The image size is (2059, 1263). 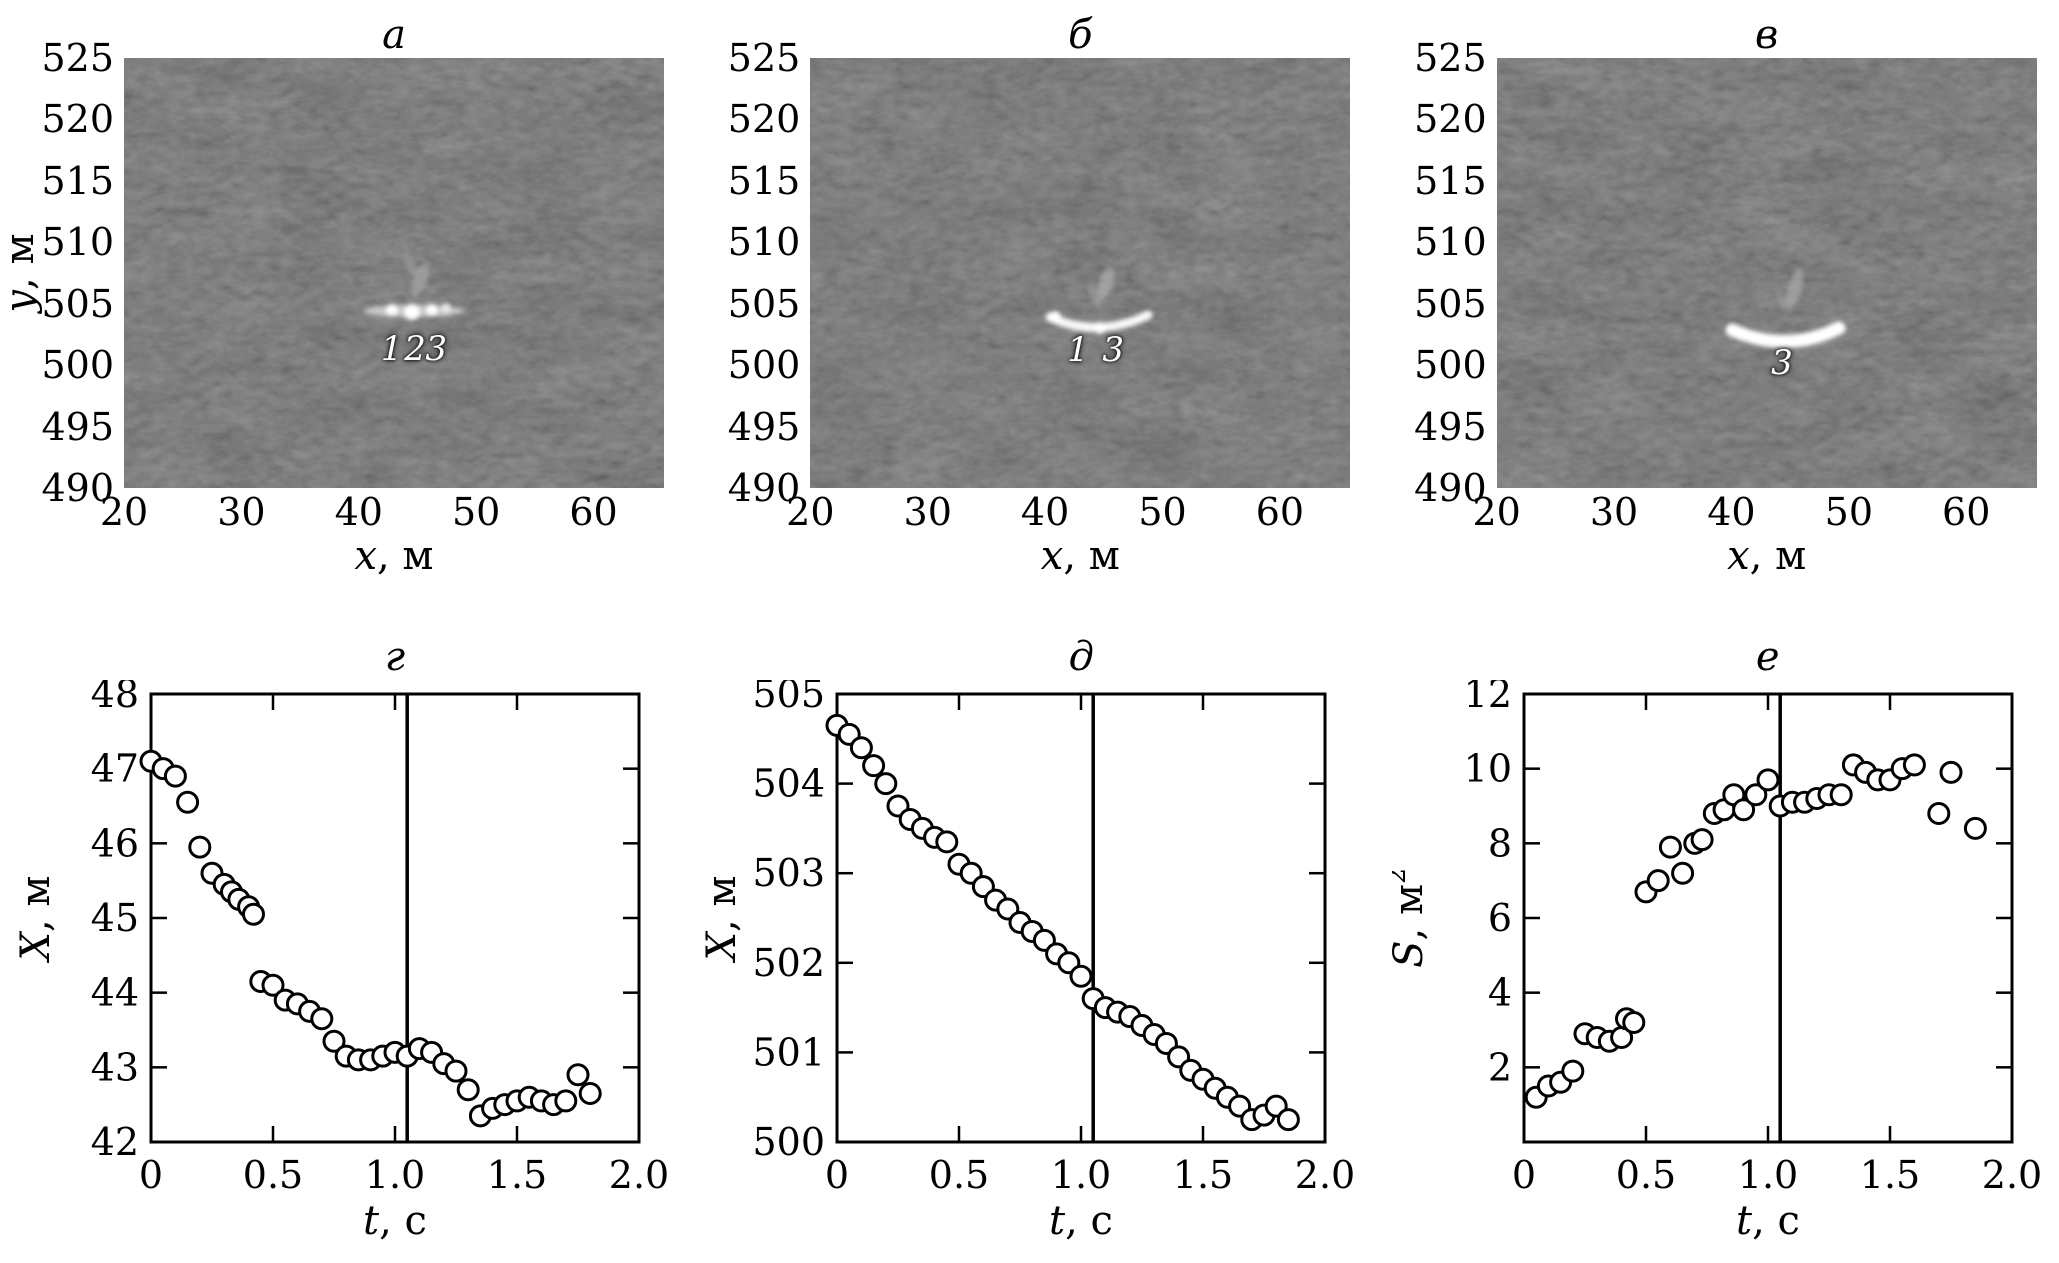 What do you see at coordinates (115, 698) in the screenshot?
I see `tick-label: 48` at bounding box center [115, 698].